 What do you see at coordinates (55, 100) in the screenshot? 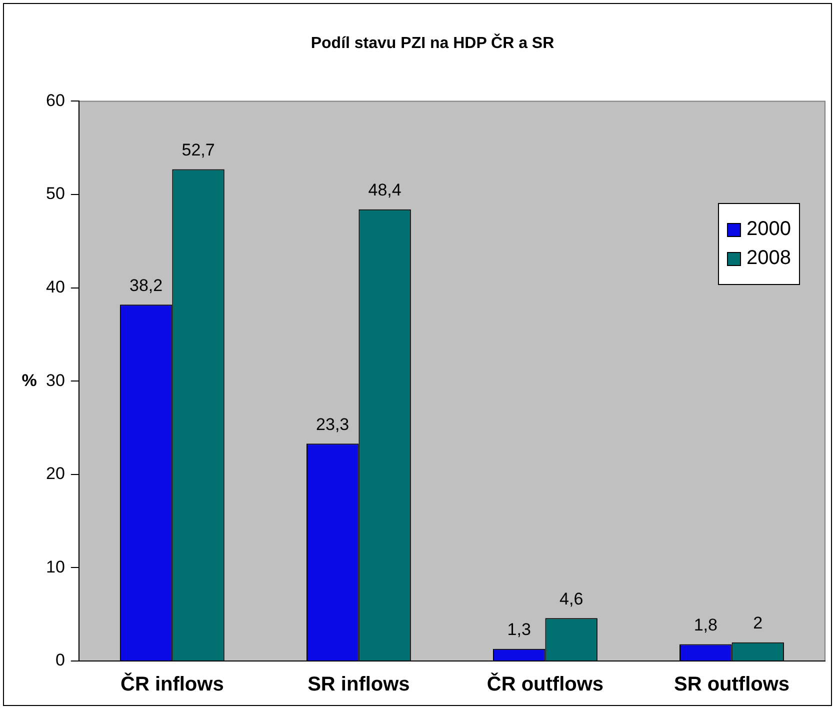
I see `y-tick-label: 60` at bounding box center [55, 100].